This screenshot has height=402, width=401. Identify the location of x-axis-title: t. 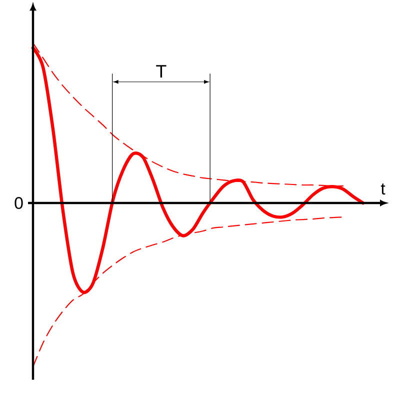
(383, 189).